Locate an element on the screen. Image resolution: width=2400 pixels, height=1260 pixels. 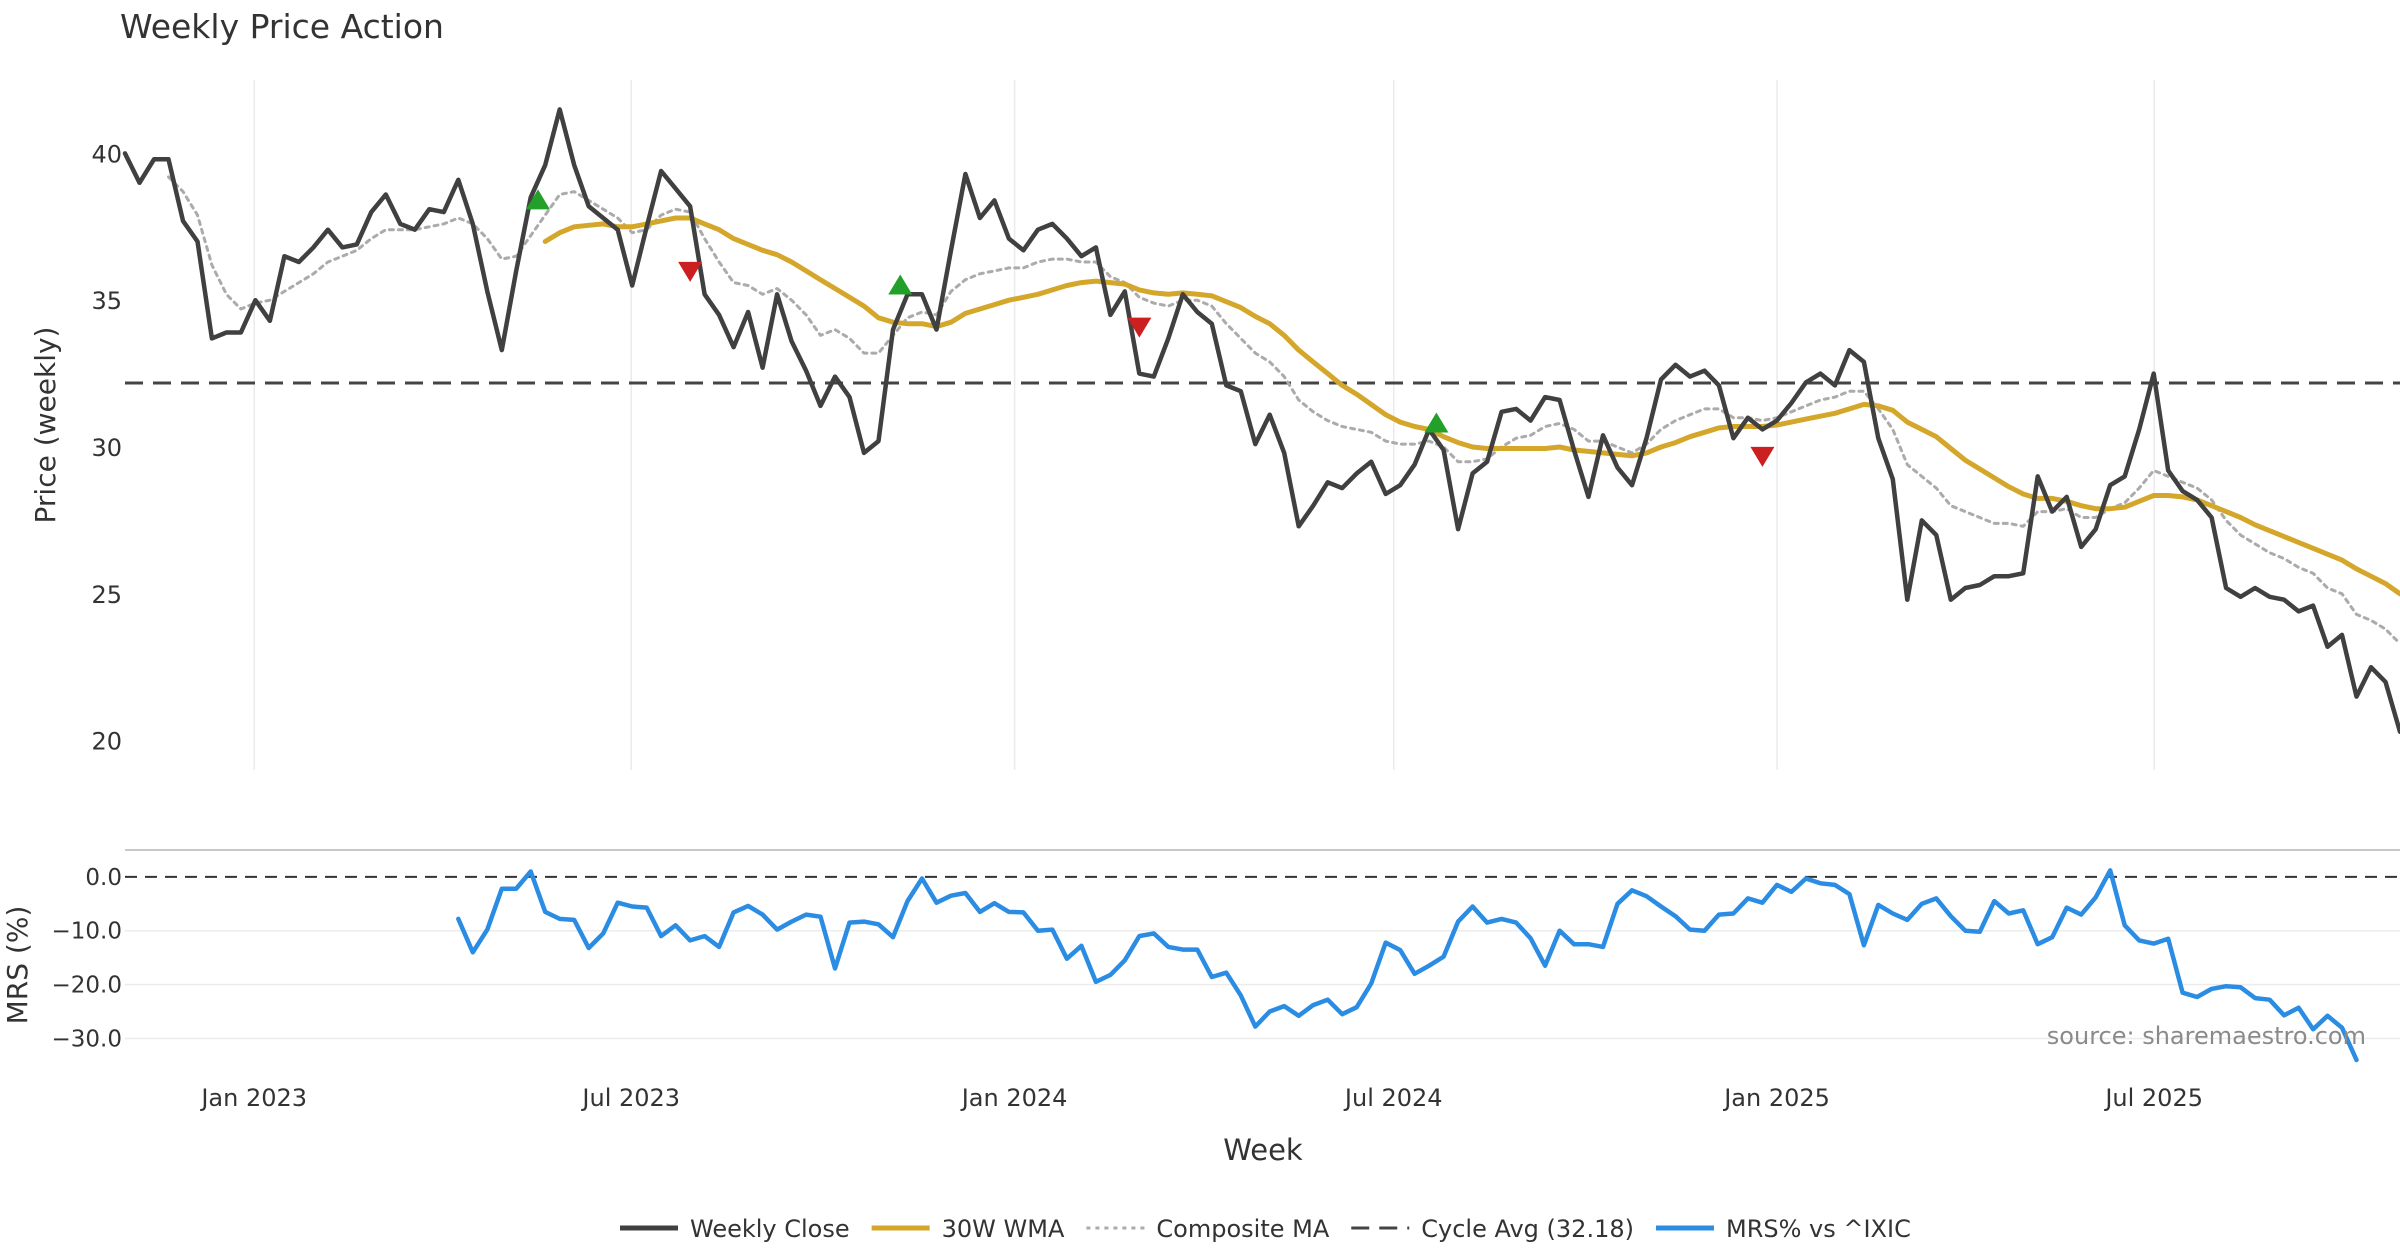
price-y-tick-label: 40 is located at coordinates (106, 154).